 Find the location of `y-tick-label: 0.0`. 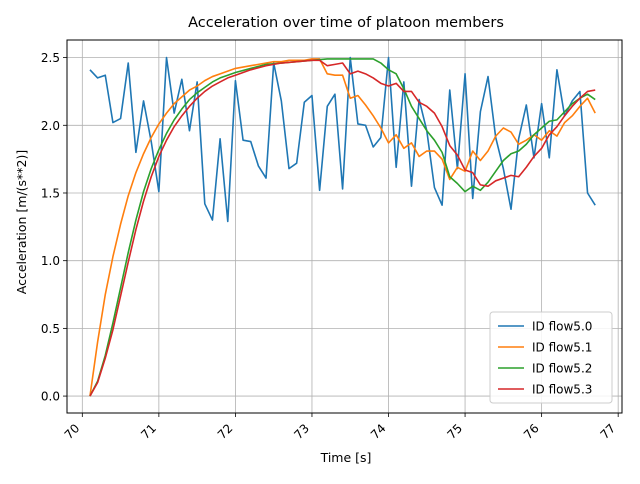

y-tick-label: 0.0 is located at coordinates (50, 397).